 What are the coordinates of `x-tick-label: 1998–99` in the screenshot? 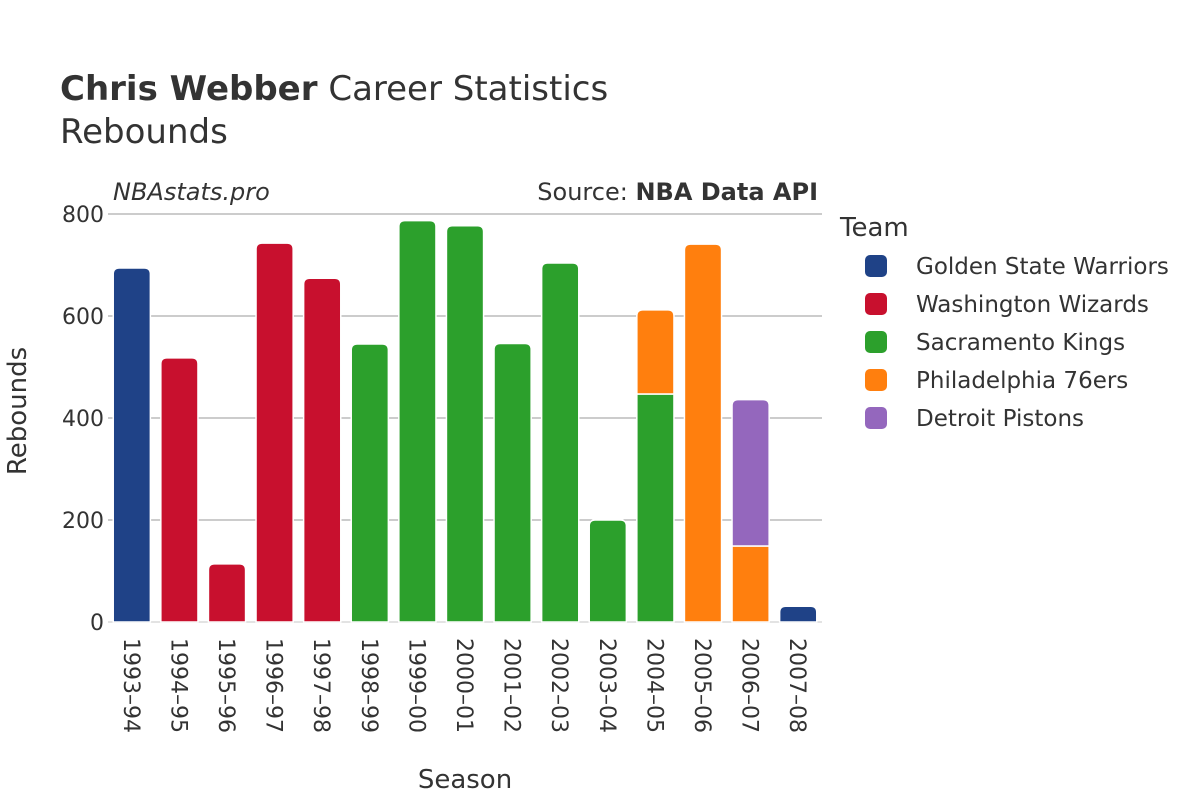 It's located at (368, 685).